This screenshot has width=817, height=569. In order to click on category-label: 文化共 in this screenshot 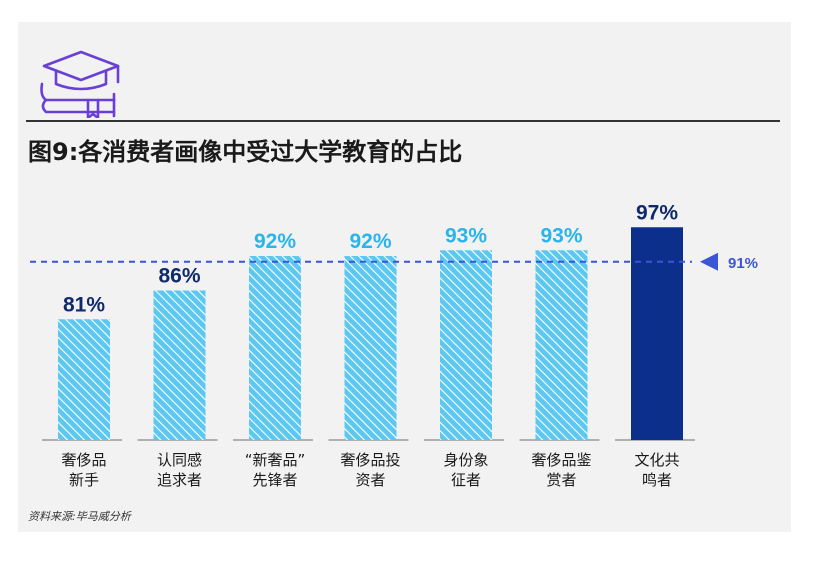, I will do `click(656, 460)`.